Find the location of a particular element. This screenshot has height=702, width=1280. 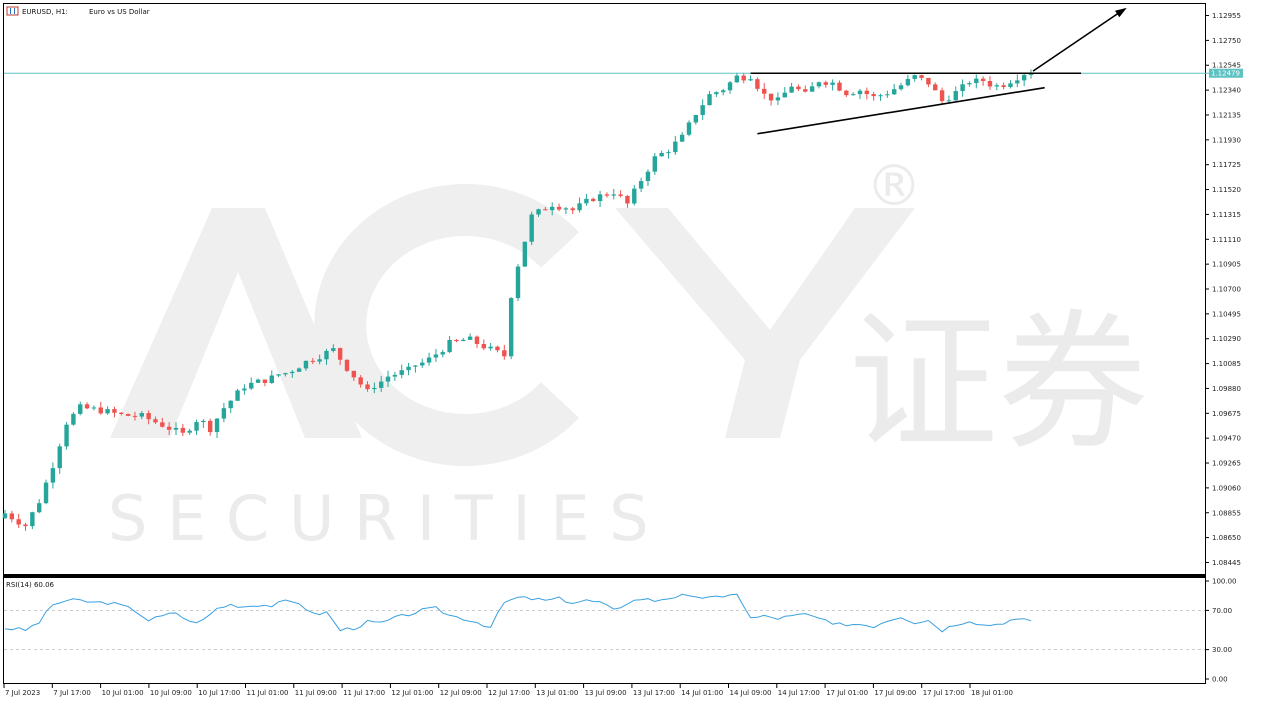

rsi-tick-label: 30.00 is located at coordinates (1222, 650).